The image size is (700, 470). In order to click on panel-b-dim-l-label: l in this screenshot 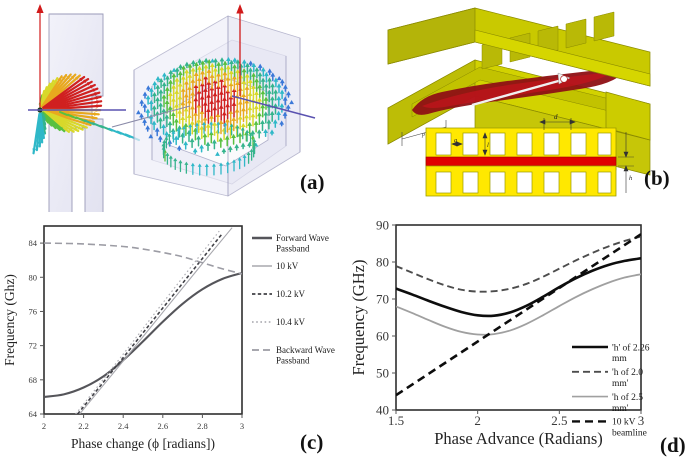, I will do `click(488, 145)`.